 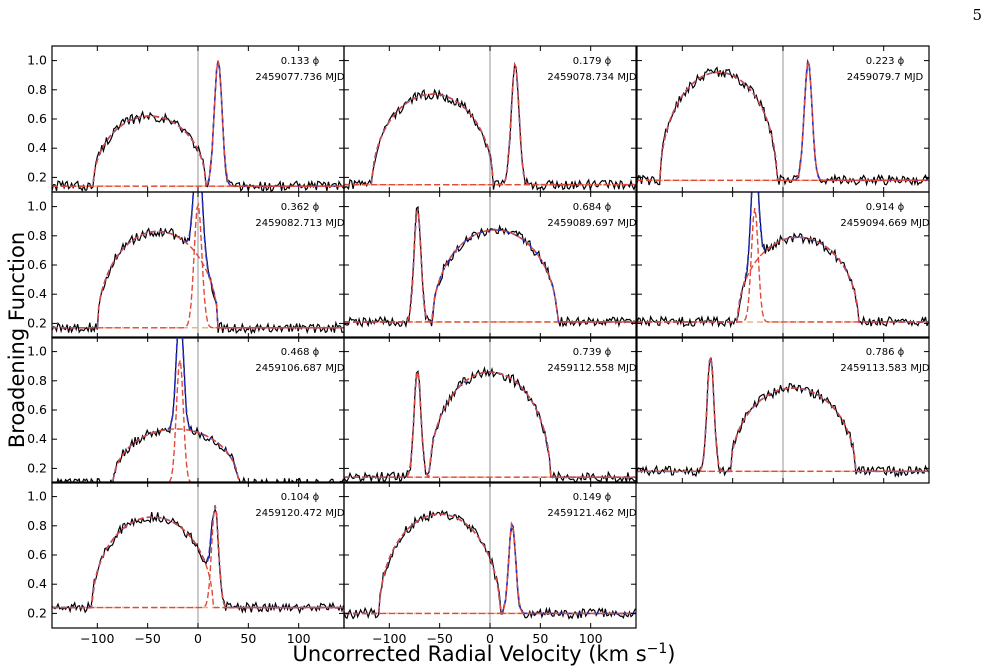 I want to click on panel-5: 0.684 ϕ 2459089.697 MJD, so click(x=490, y=265).